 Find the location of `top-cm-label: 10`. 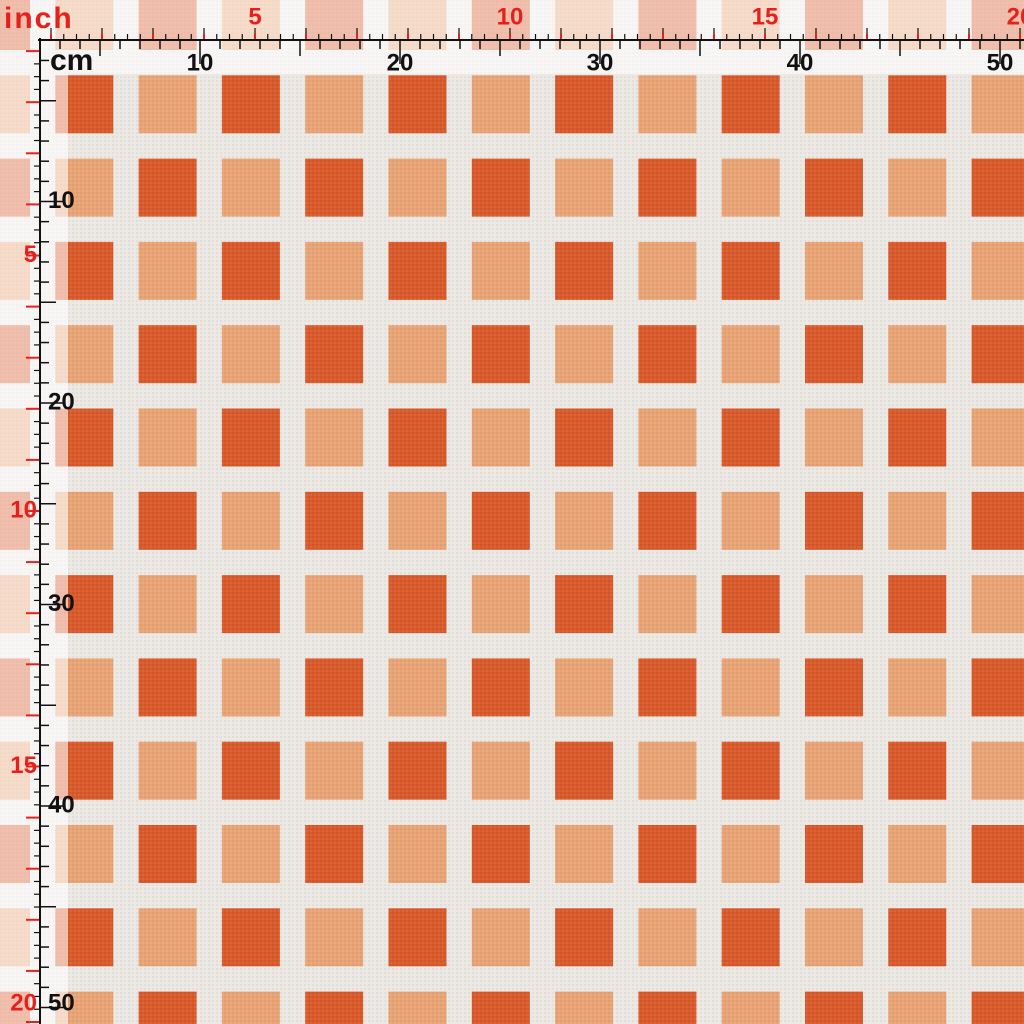

top-cm-label: 10 is located at coordinates (200, 62).